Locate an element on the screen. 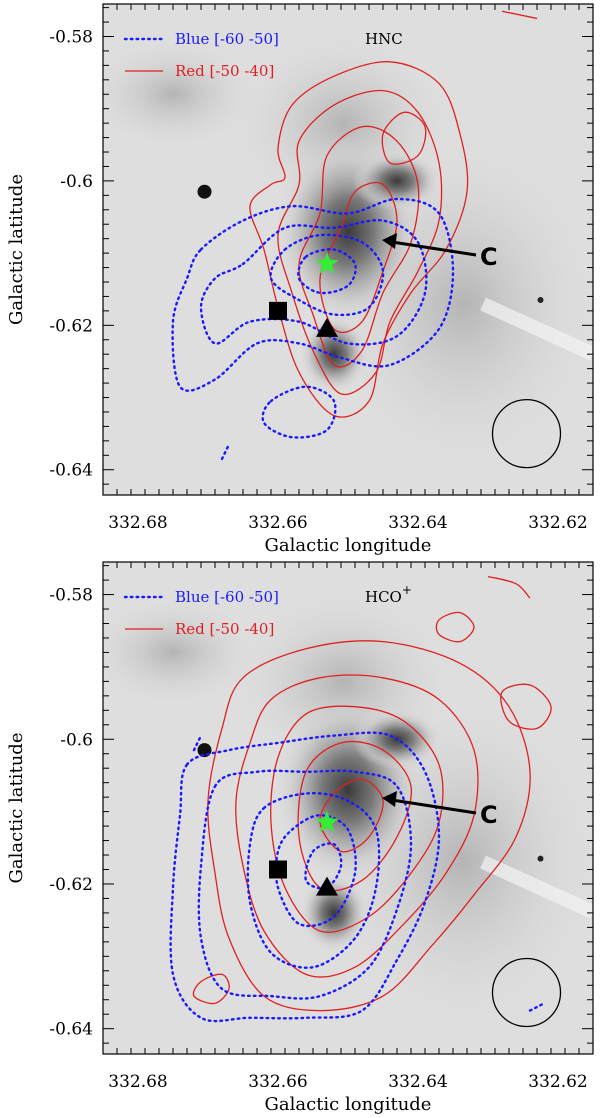 This screenshot has height=1118, width=600. molecule-label: HCO+ is located at coordinates (388, 594).